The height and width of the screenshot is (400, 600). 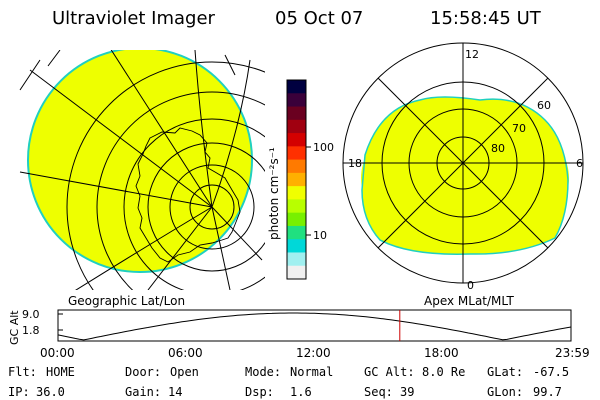 I want to click on time-label: 15:58:45 UT, so click(x=486, y=18).